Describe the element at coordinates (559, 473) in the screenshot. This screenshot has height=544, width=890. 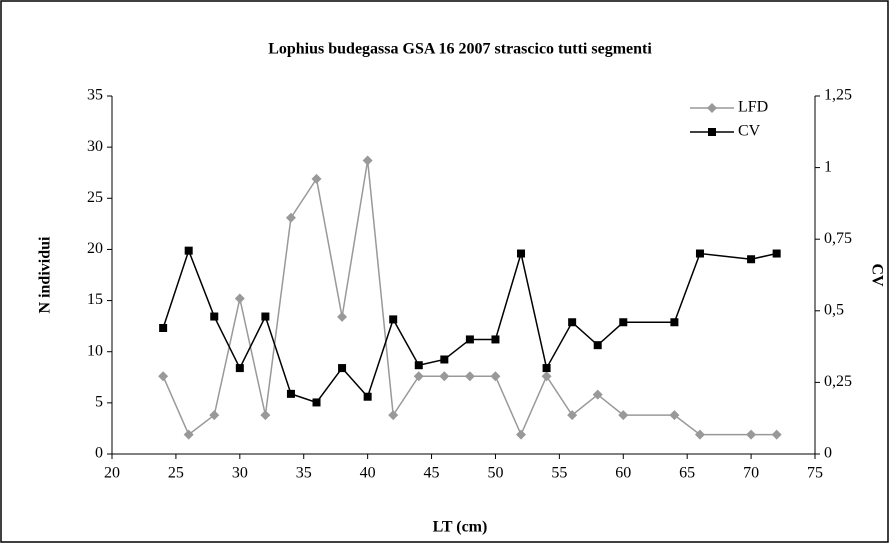
I see `x-tick-label: 55` at that location.